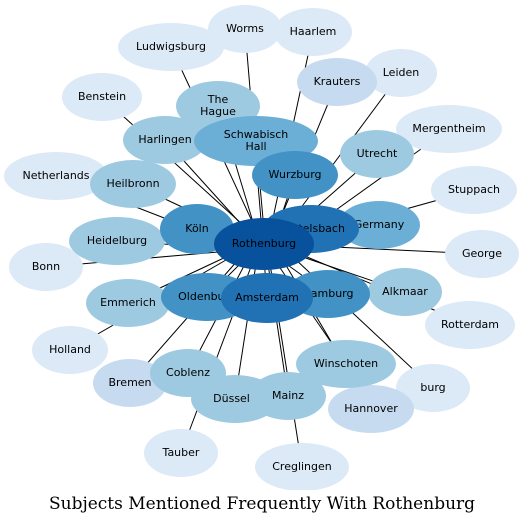 The image size is (524, 527). I want to click on node-label-bonn: Bonn, so click(46, 266).